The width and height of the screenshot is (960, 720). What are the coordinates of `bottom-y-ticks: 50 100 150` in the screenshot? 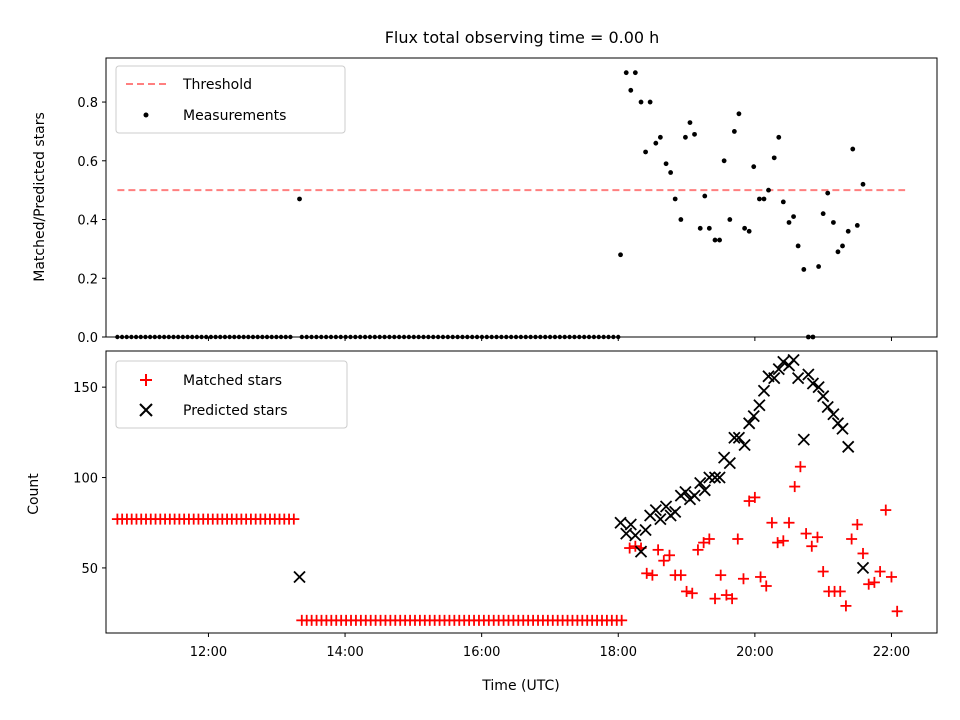 It's located at (89, 479).